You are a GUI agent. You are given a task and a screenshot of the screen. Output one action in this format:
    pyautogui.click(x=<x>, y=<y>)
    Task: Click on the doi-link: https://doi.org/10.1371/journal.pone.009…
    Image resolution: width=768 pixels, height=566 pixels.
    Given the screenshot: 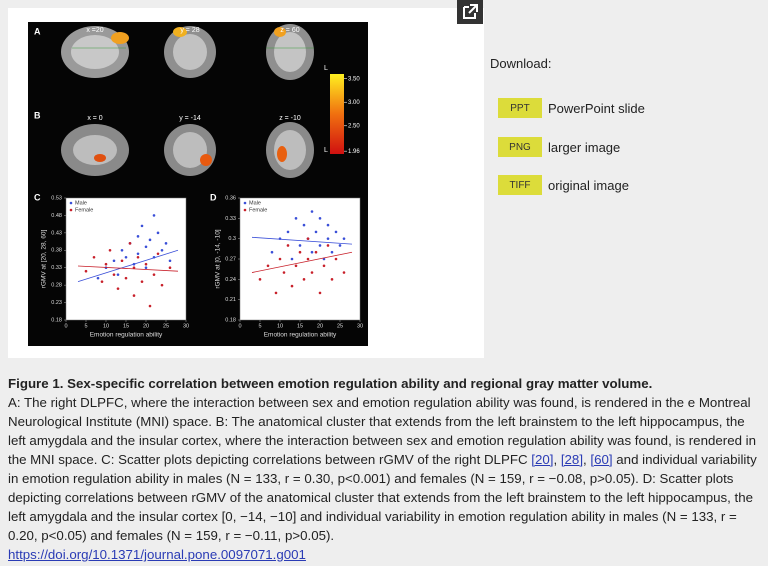 What is the action you would take?
    pyautogui.click(x=157, y=554)
    